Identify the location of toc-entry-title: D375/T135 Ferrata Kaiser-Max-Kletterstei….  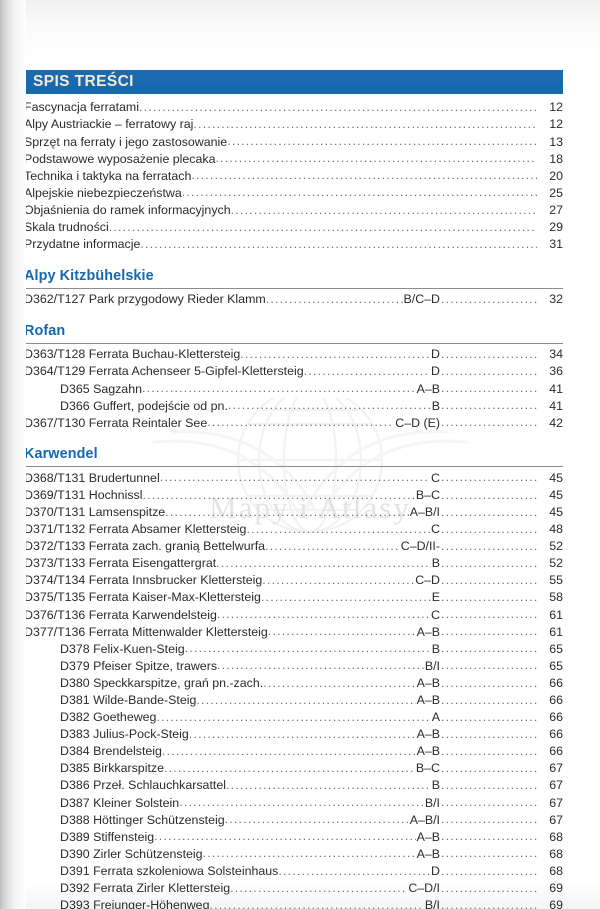
(142, 597).